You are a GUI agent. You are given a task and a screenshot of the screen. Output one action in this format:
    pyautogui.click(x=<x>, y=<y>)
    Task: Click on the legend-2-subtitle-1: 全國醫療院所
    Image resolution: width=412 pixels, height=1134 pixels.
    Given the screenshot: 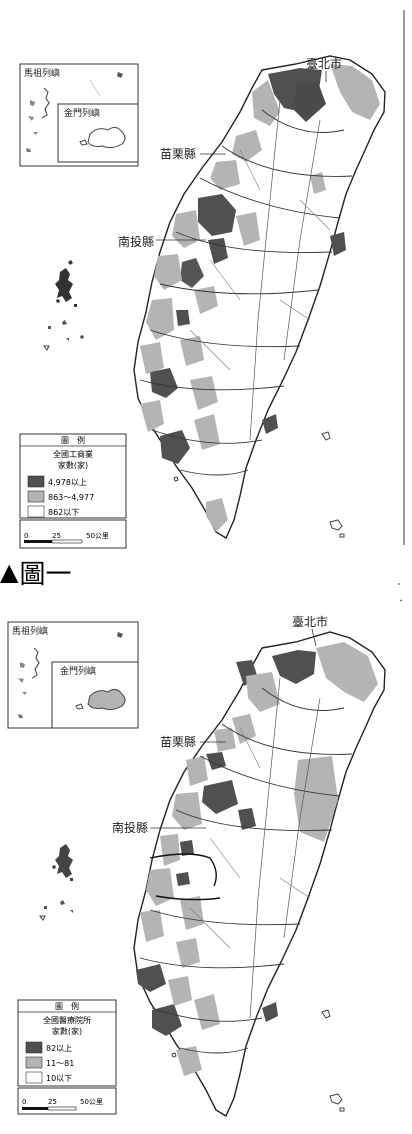 What is the action you would take?
    pyautogui.click(x=67, y=1020)
    